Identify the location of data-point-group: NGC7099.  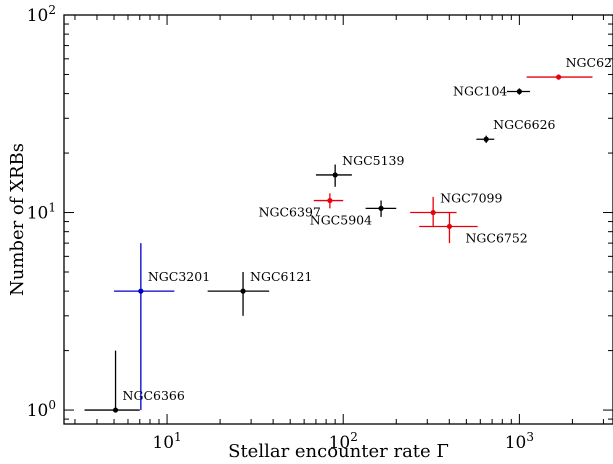
(456, 209).